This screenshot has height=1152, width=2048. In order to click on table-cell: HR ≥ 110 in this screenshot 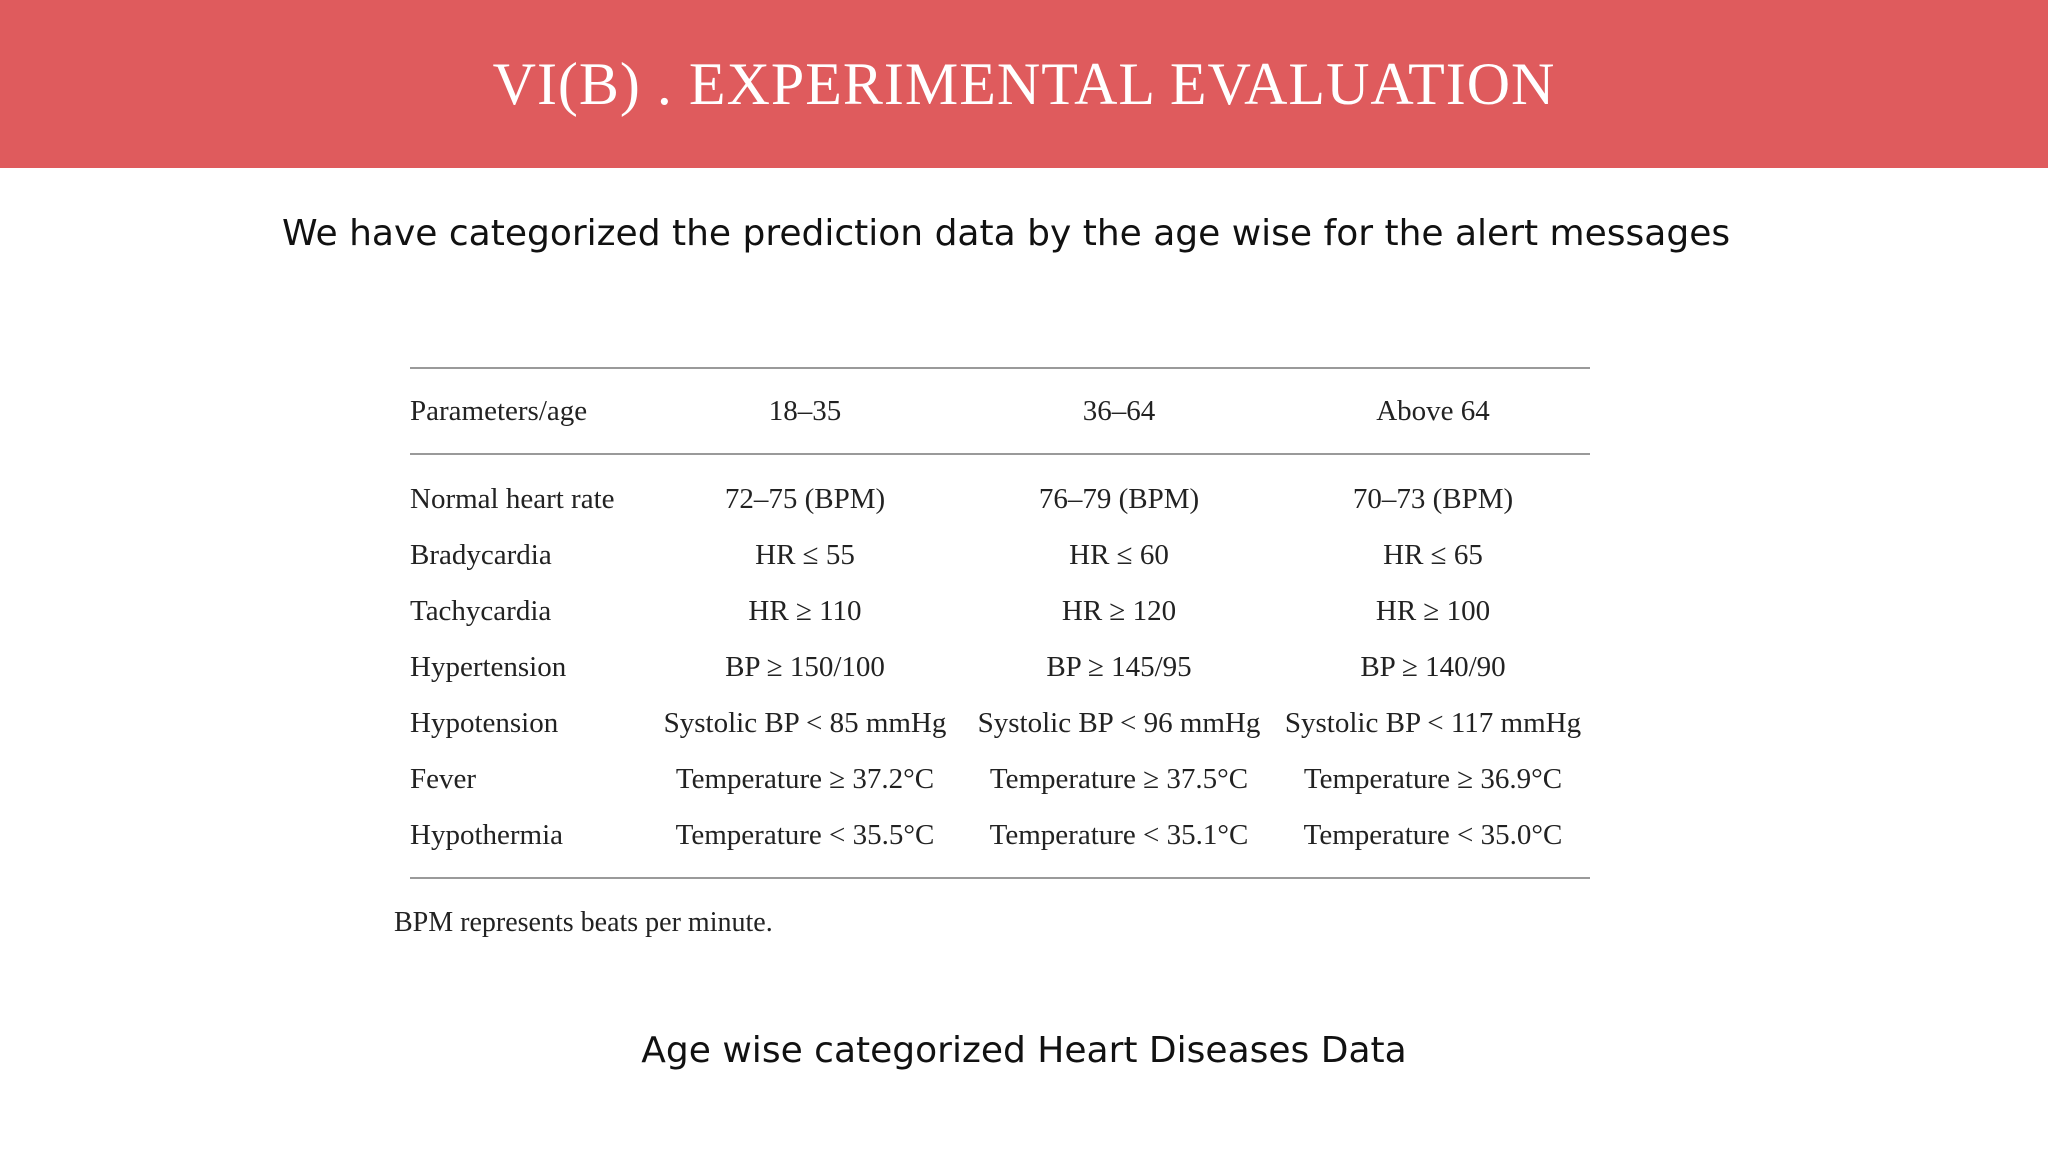, I will do `click(805, 610)`.